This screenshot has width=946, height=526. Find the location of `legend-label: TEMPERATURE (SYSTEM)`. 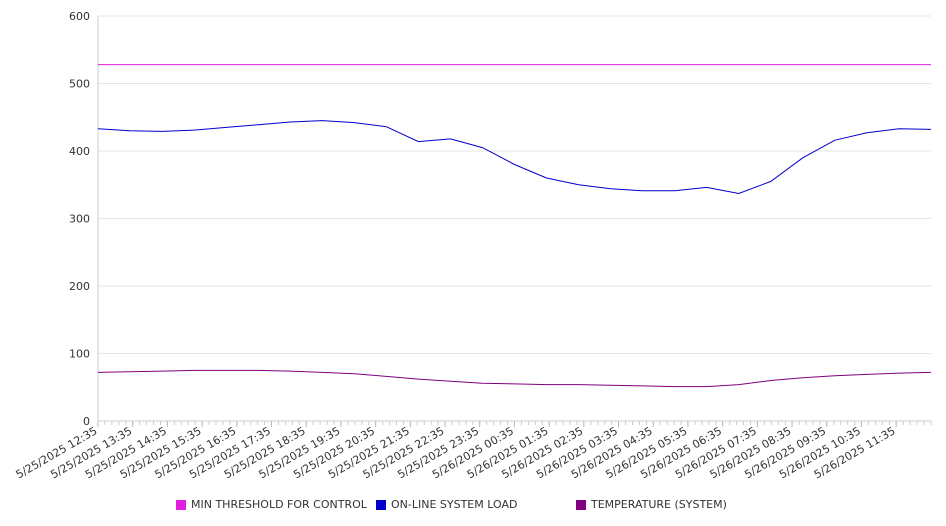

legend-label: TEMPERATURE (SYSTEM) is located at coordinates (659, 504).